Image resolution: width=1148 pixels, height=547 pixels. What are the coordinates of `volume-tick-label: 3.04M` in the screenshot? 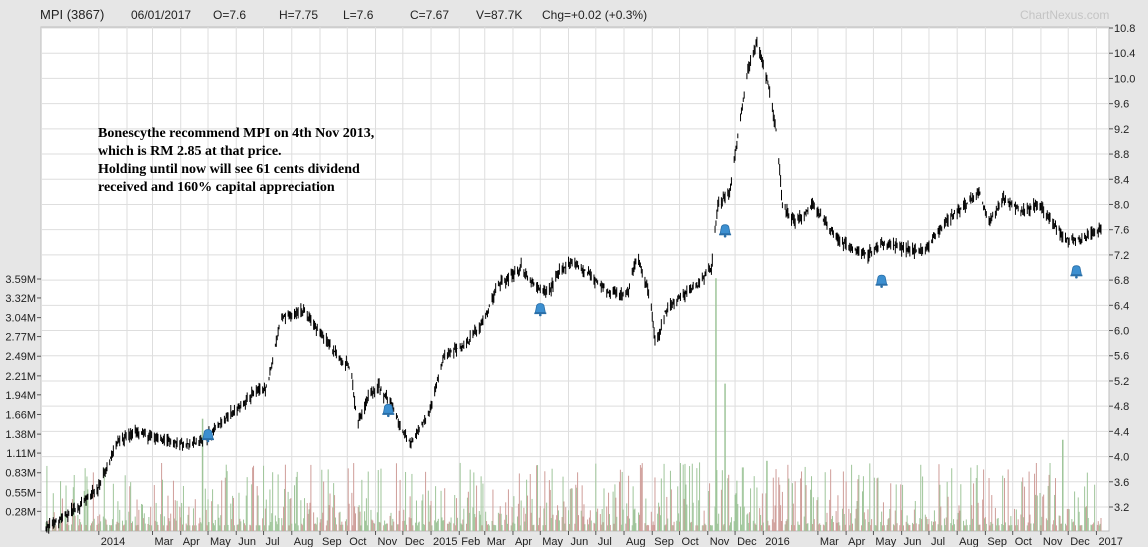 It's located at (20, 319).